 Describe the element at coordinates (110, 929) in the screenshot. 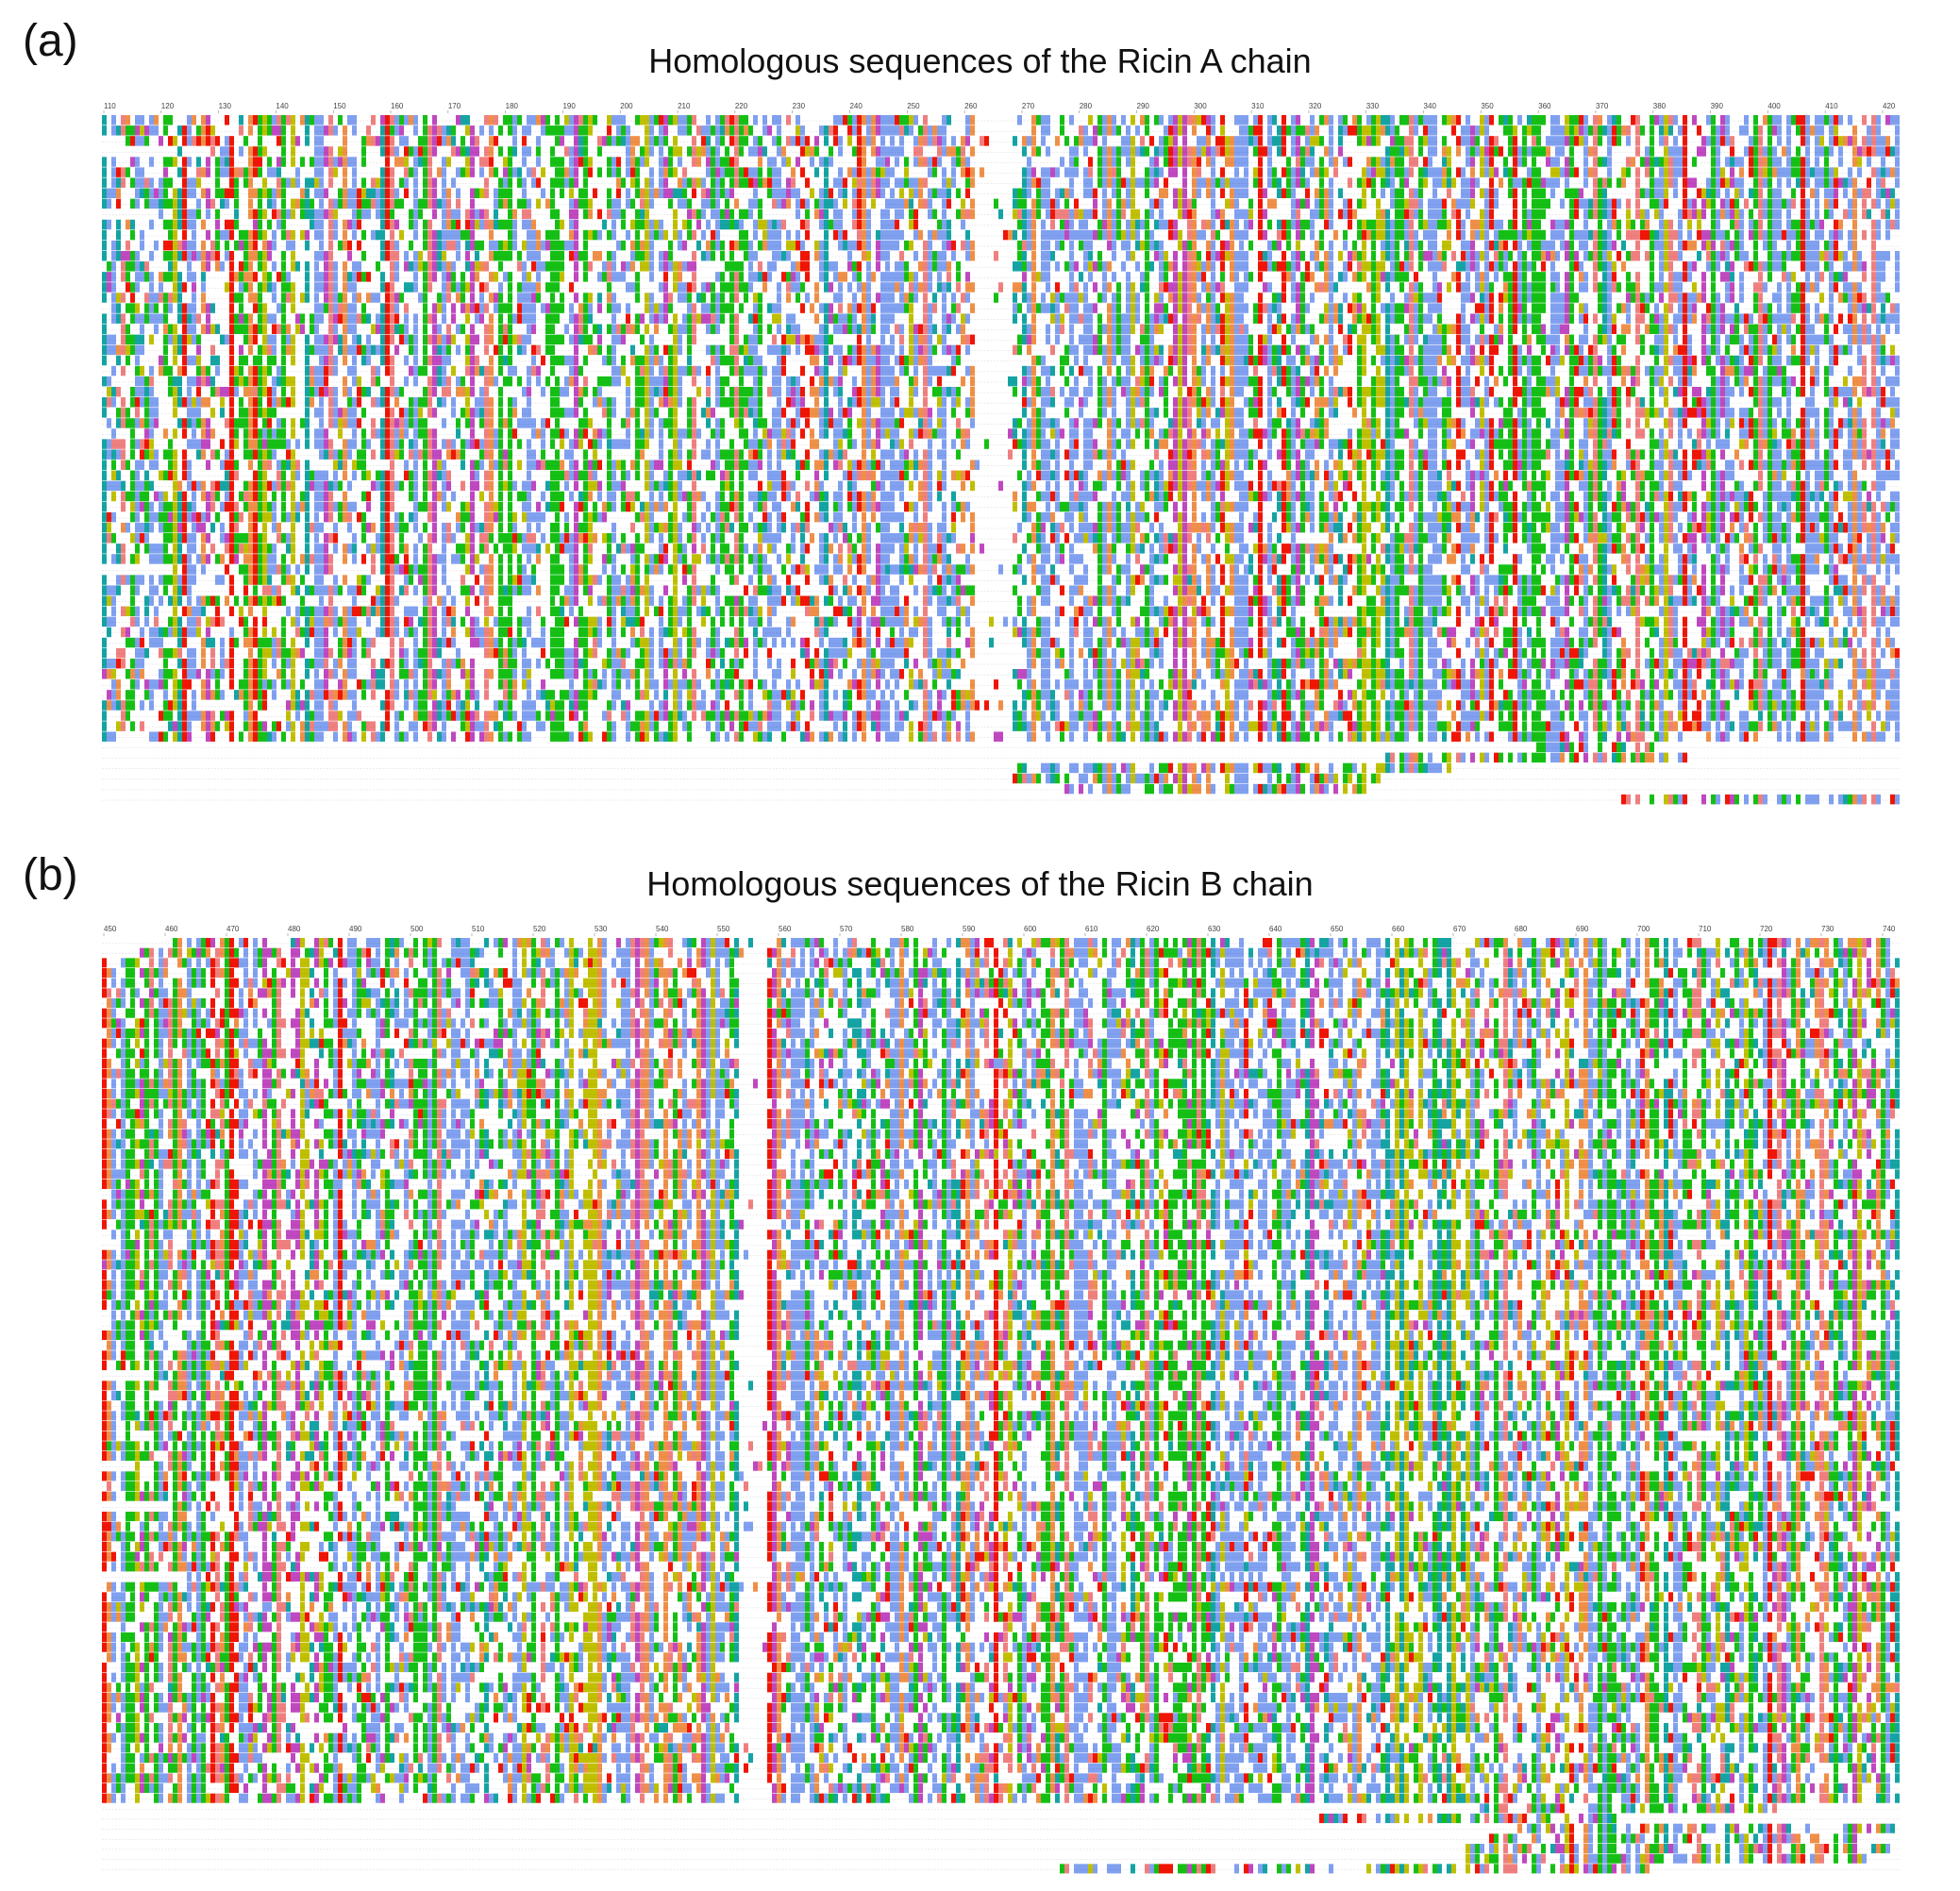

I see `ruler-tick-label: 450` at that location.